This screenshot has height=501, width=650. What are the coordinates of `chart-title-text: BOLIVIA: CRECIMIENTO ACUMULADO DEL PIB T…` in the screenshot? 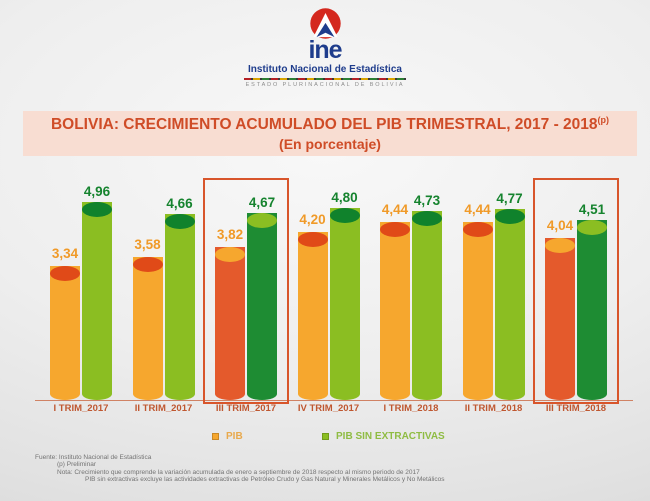 It's located at (324, 125).